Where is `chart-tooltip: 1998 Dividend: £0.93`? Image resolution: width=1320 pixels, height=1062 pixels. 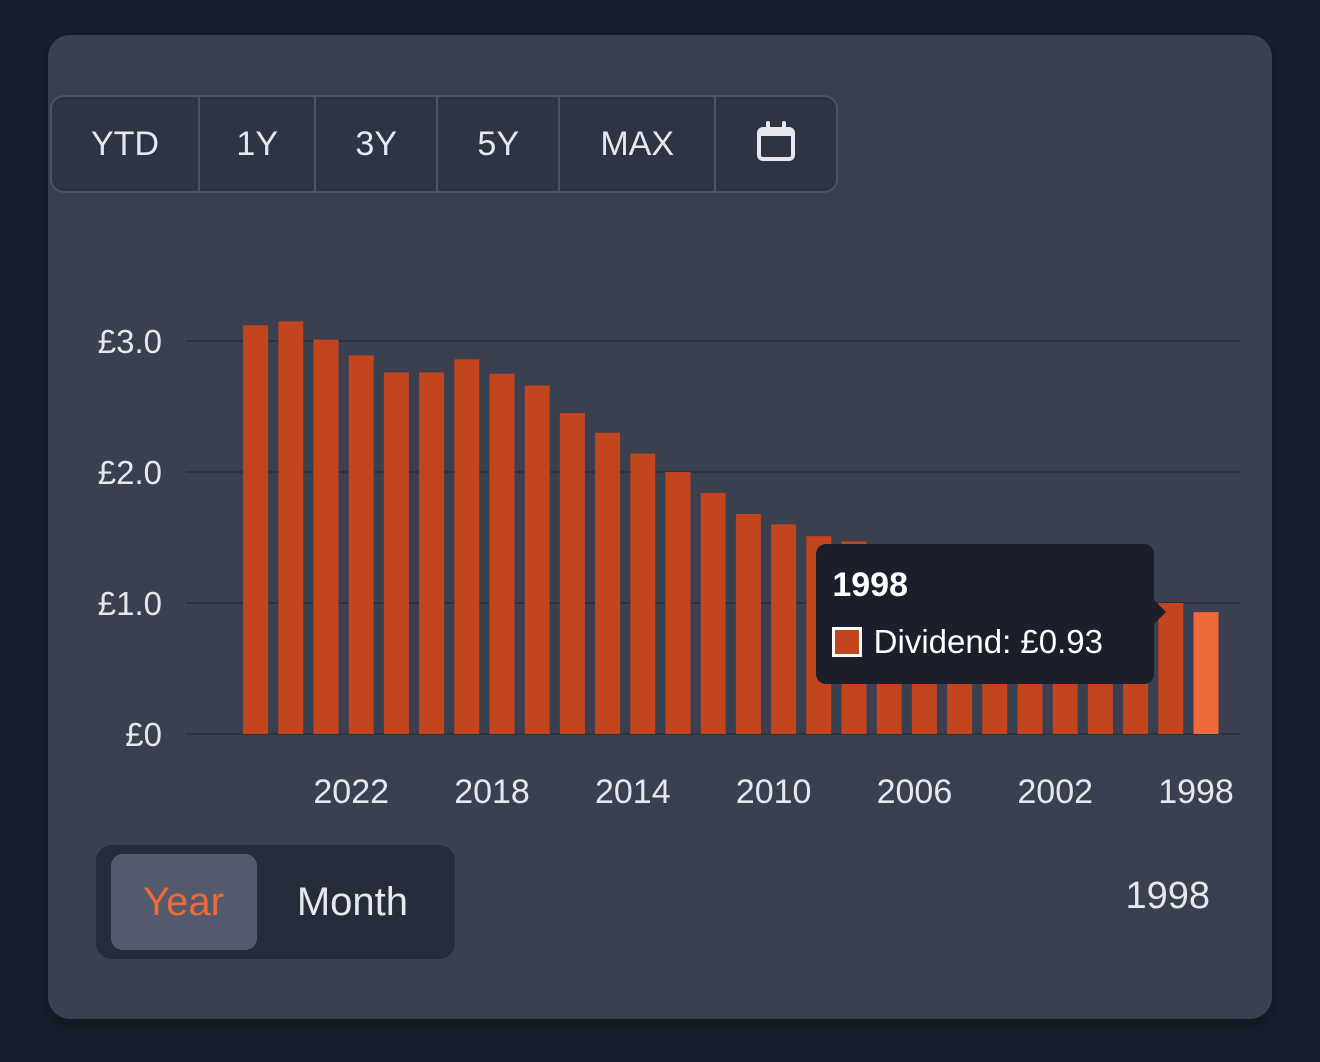 chart-tooltip: 1998 Dividend: £0.93 is located at coordinates (985, 614).